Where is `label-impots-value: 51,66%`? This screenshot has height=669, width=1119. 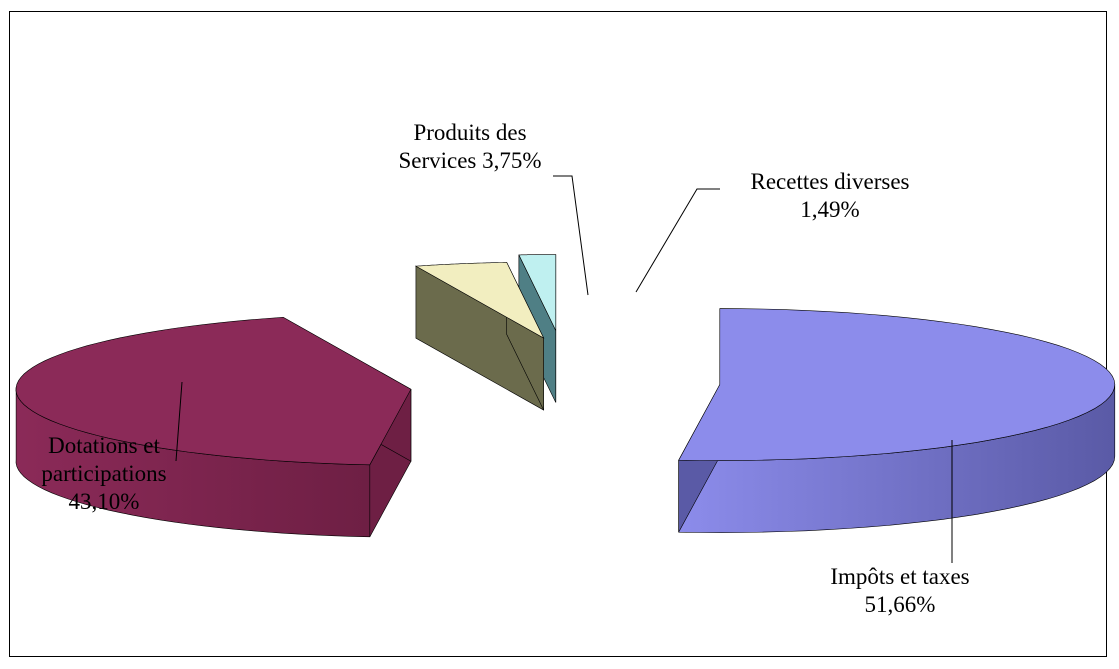
label-impots-value: 51,66% is located at coordinates (900, 604).